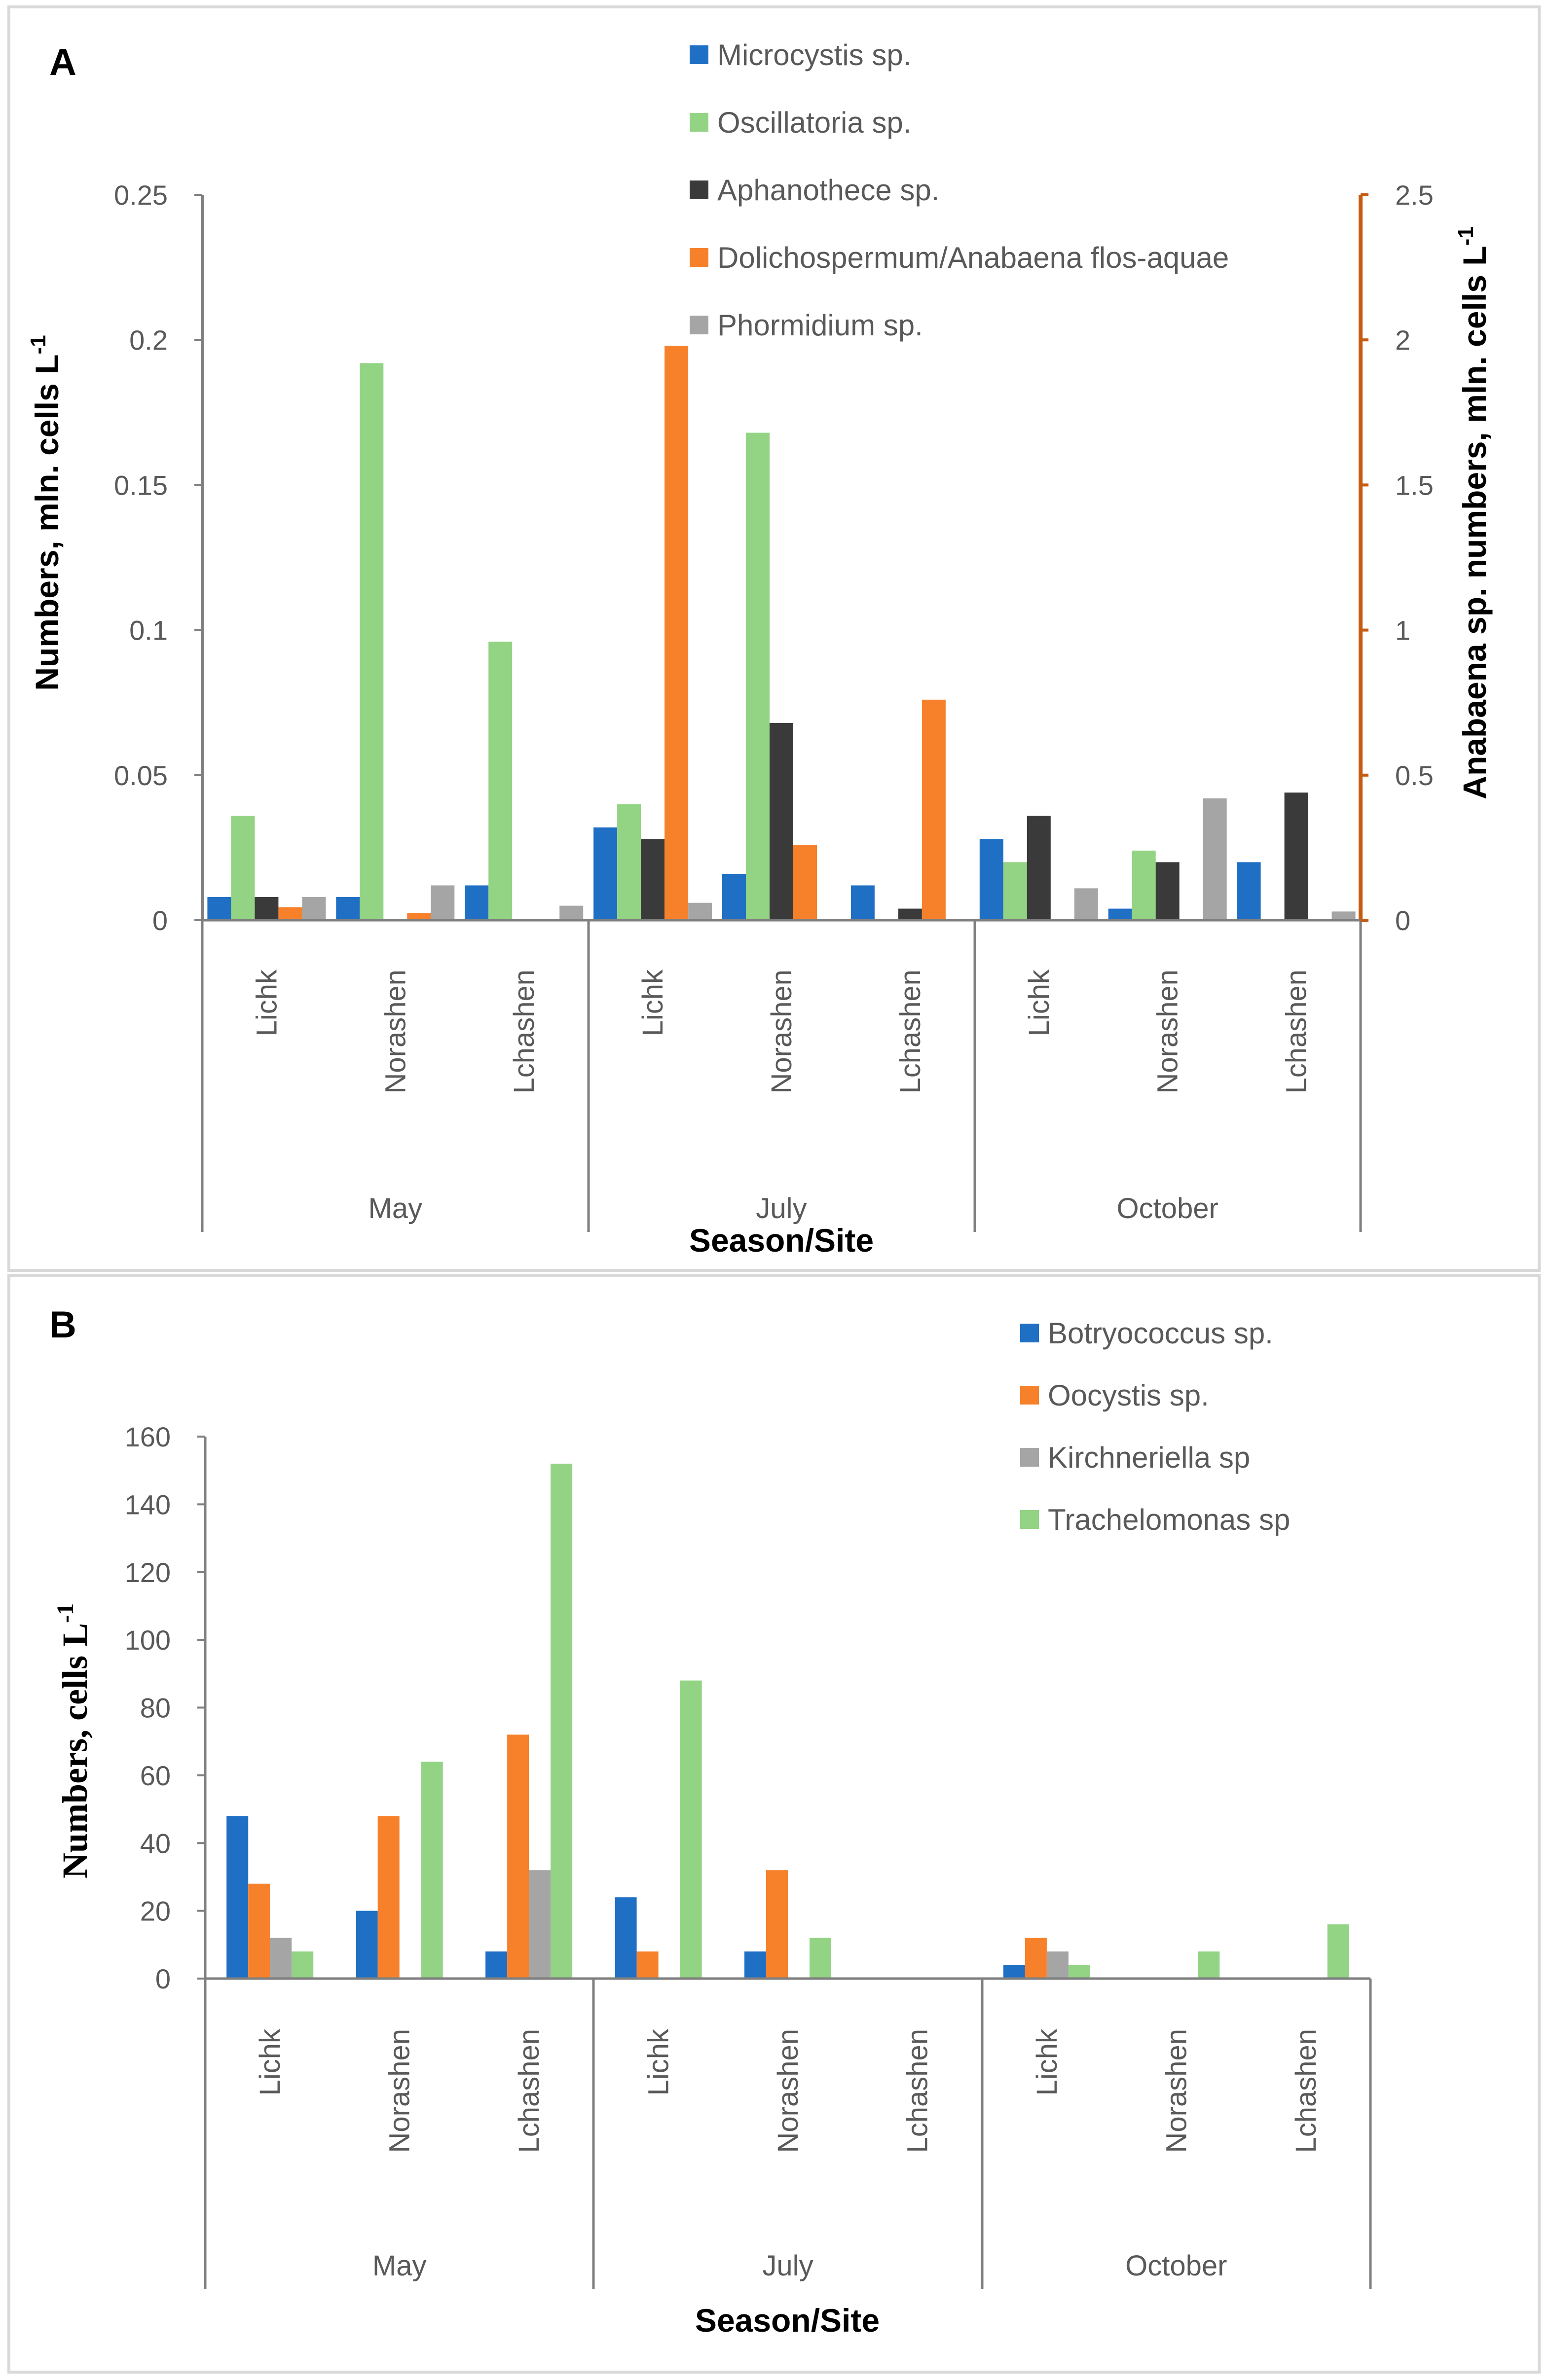 This screenshot has height=2380, width=1550. I want to click on bar-phormidium-sp-july-lichk, so click(700, 911).